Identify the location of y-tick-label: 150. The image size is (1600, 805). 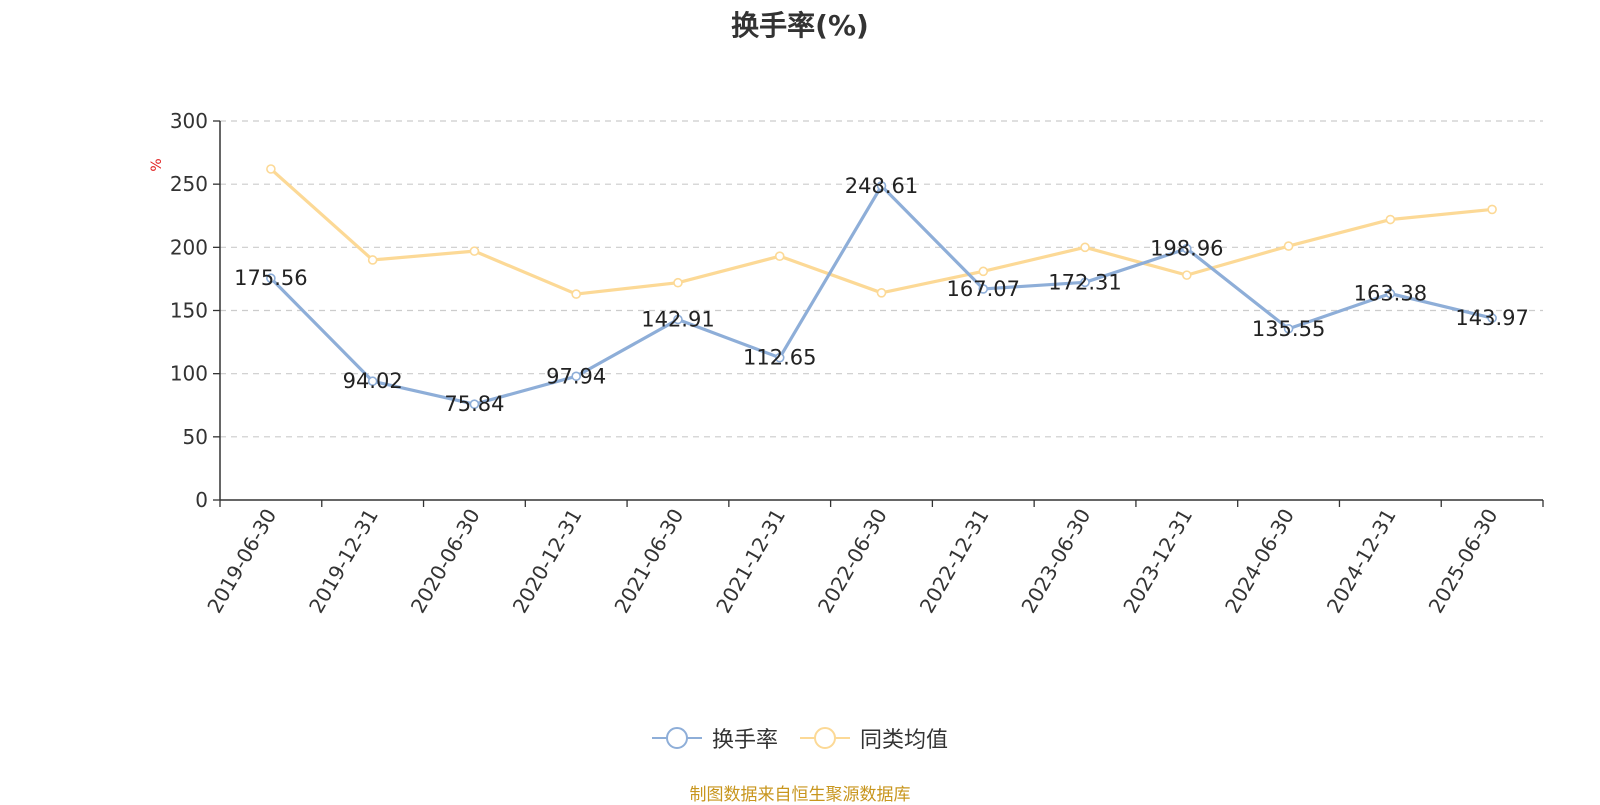
(189, 311).